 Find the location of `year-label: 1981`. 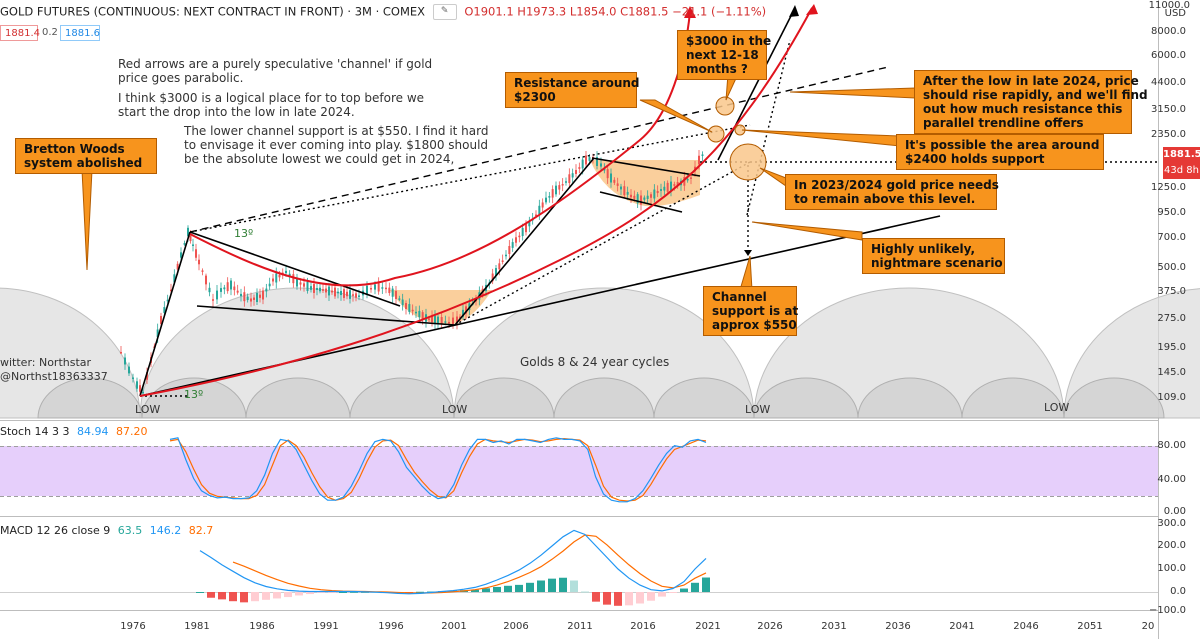

year-label: 1981 is located at coordinates (197, 626).